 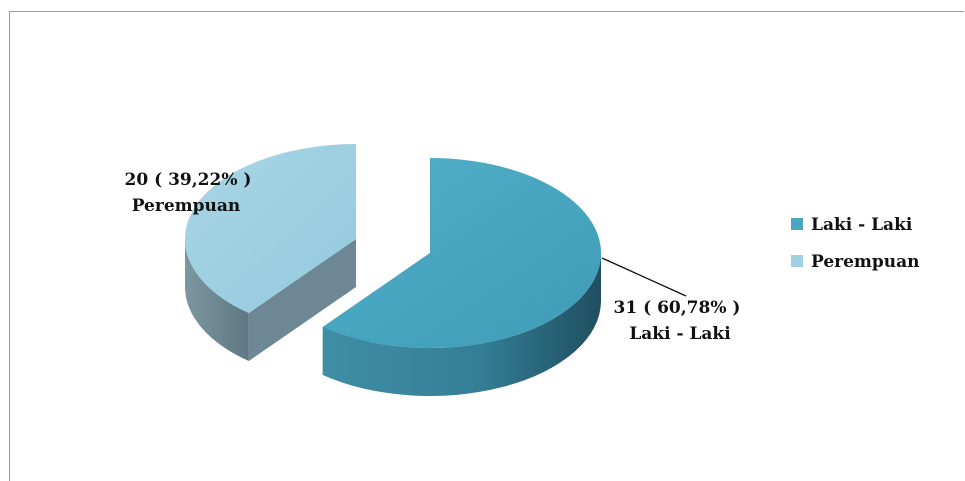 I want to click on pie-slice-laki-laki, so click(x=461, y=277).